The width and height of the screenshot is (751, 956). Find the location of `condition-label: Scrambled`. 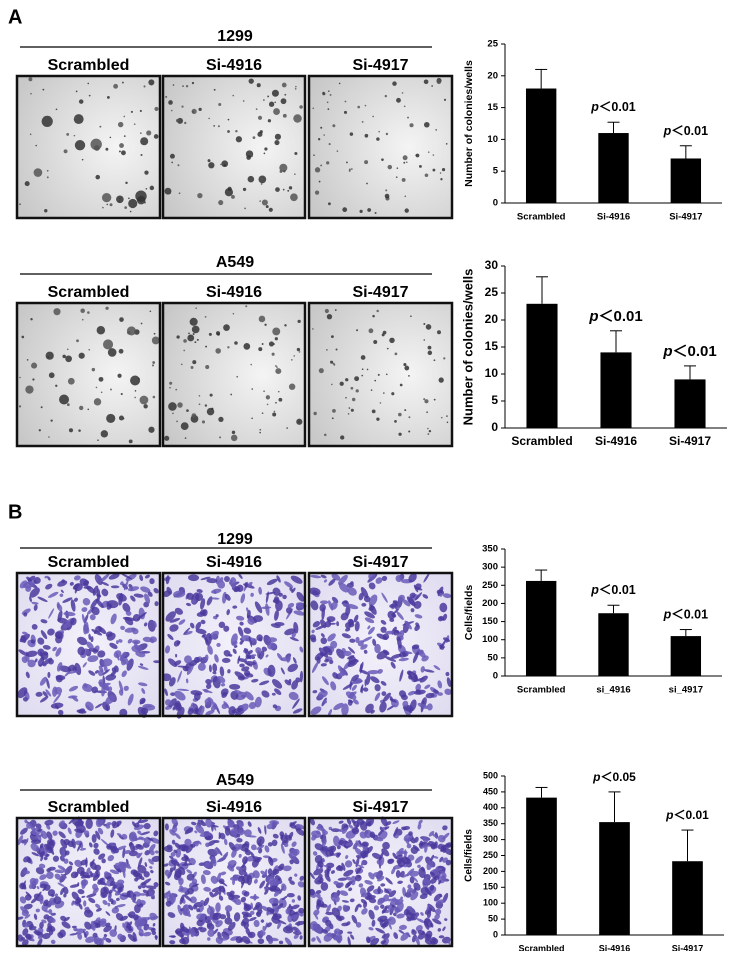

condition-label: Scrambled is located at coordinates (89, 65).